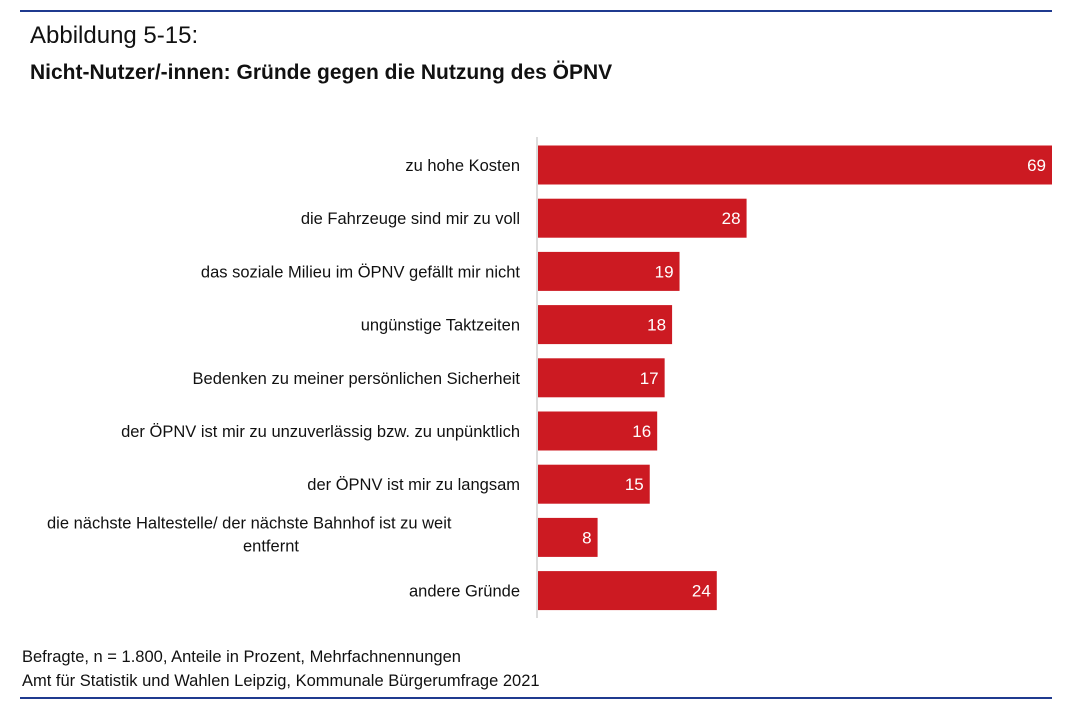  I want to click on data-label: 8, so click(586, 537).